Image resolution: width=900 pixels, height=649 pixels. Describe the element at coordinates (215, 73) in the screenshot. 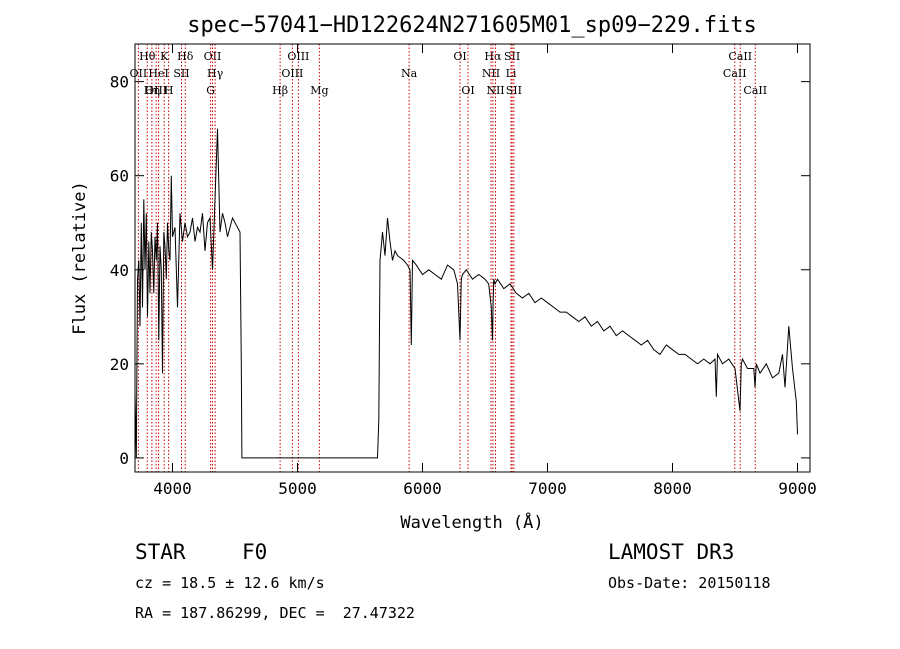

I see `spectral-line-label: Hγ` at that location.